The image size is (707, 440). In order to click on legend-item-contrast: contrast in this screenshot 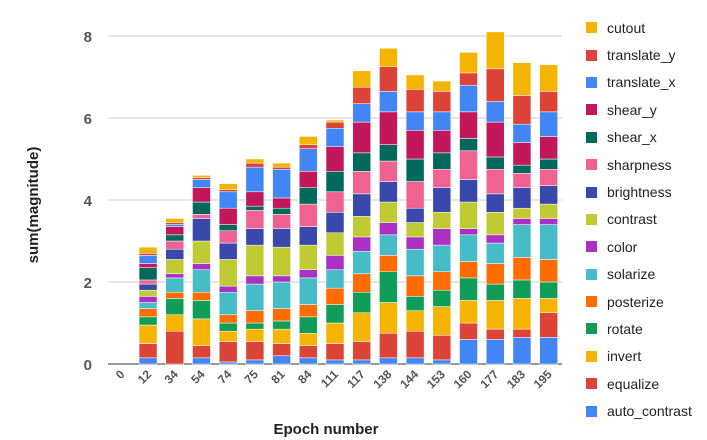, I will do `click(645, 219)`.